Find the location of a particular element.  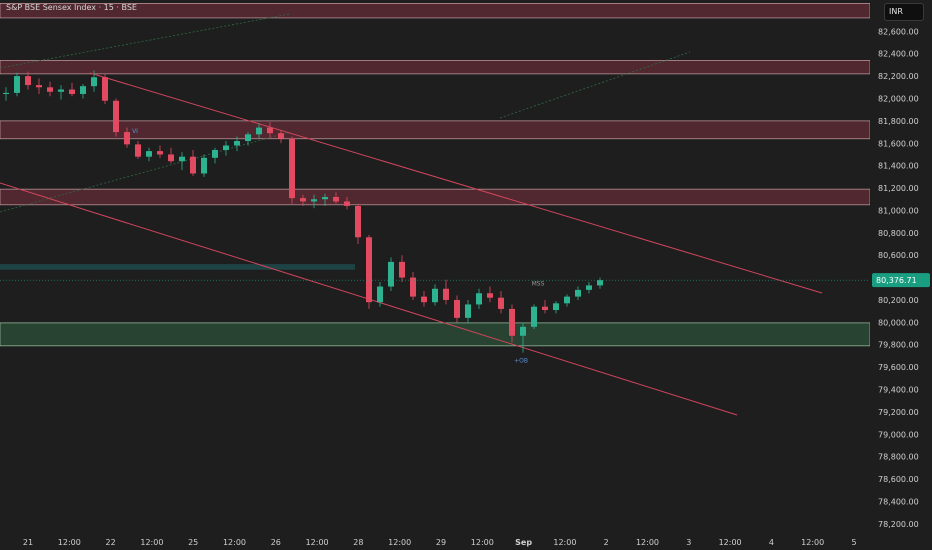

annotation-label: +OB is located at coordinates (521, 361).